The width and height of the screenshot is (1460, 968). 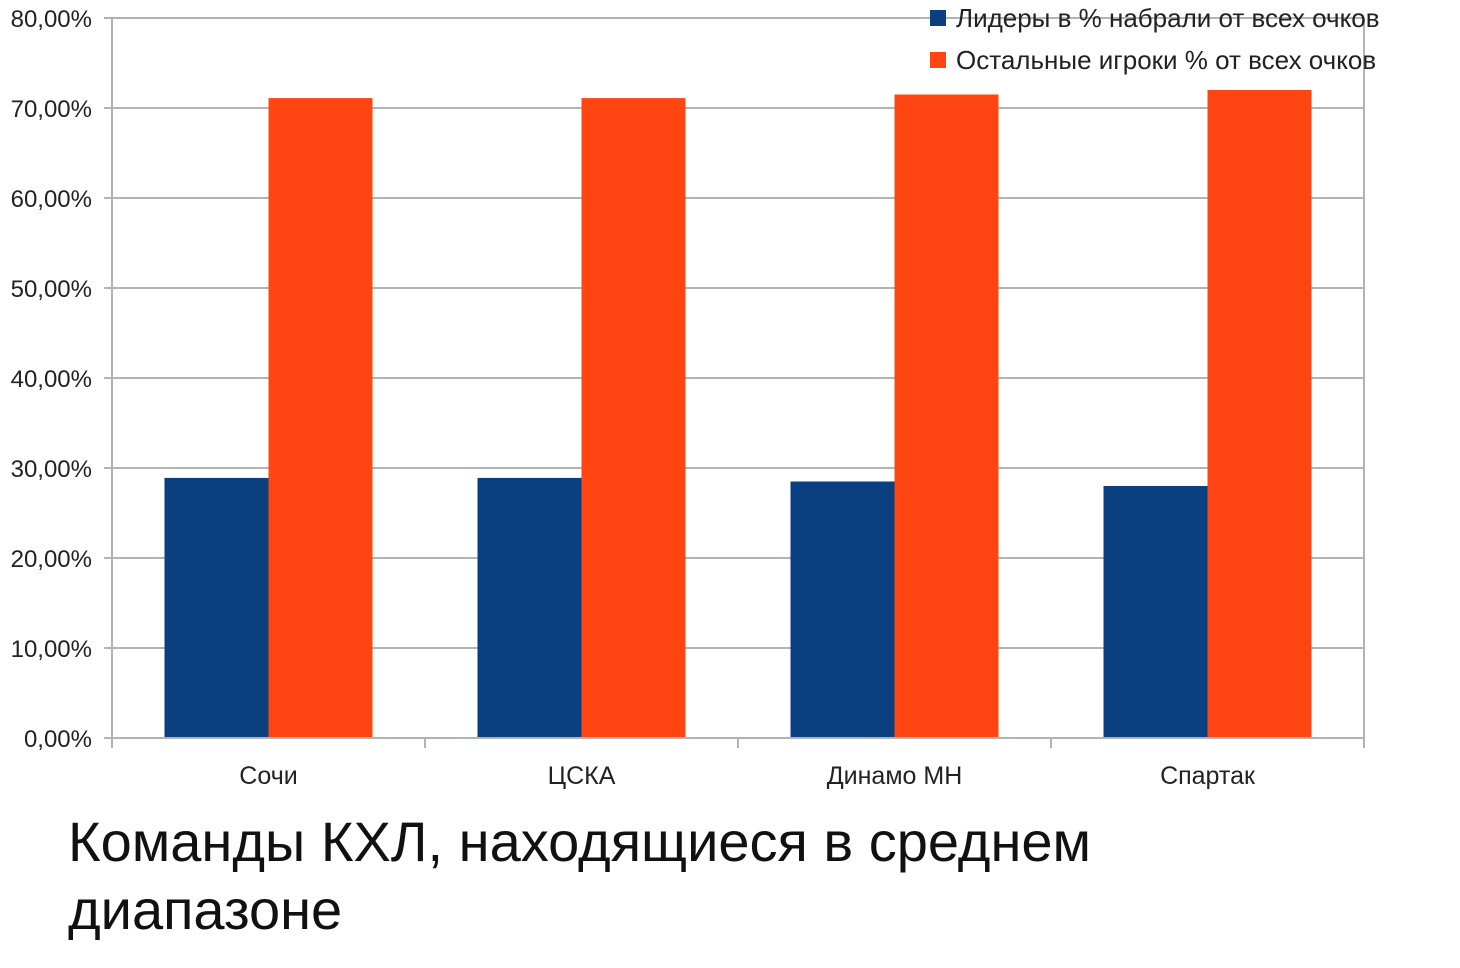 What do you see at coordinates (51, 109) in the screenshot?
I see `y-tick-label: 70,00%` at bounding box center [51, 109].